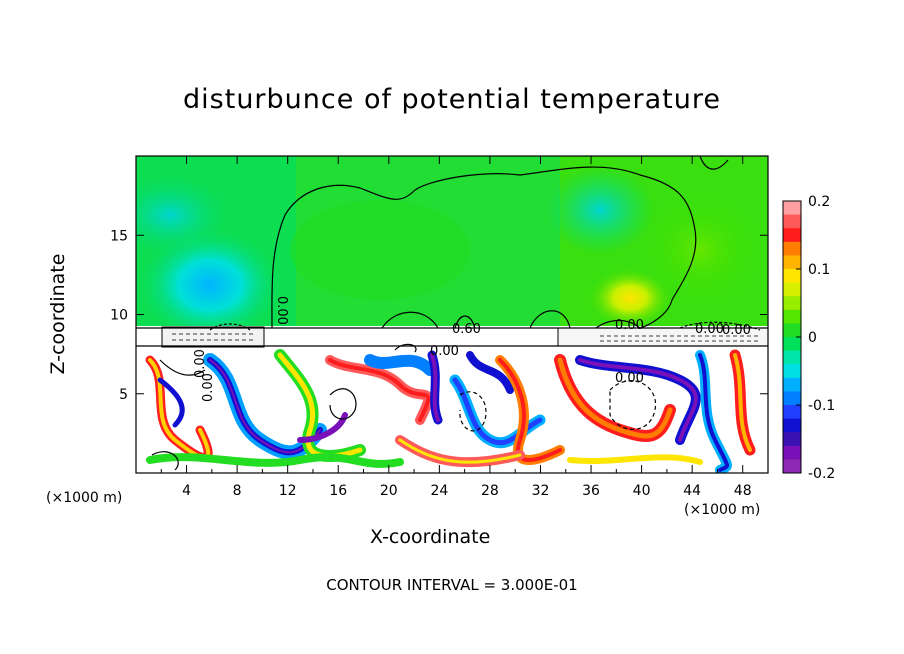 The width and height of the screenshot is (904, 654). Describe the element at coordinates (123, 395) in the screenshot. I see `y-tick-label: 5` at that location.